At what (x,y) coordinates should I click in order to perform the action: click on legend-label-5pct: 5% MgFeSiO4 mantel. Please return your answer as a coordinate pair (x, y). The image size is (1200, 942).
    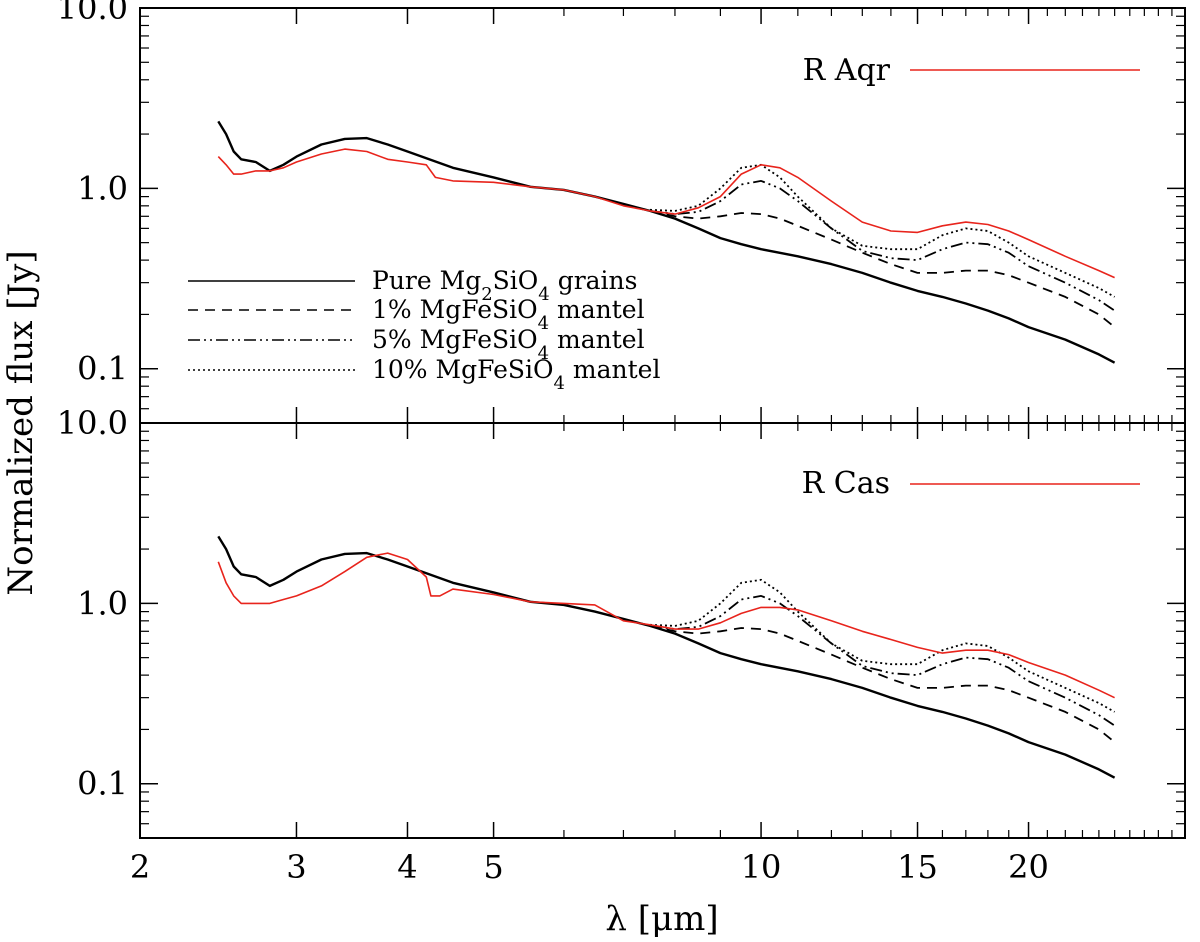
    Looking at the image, I should click on (508, 344).